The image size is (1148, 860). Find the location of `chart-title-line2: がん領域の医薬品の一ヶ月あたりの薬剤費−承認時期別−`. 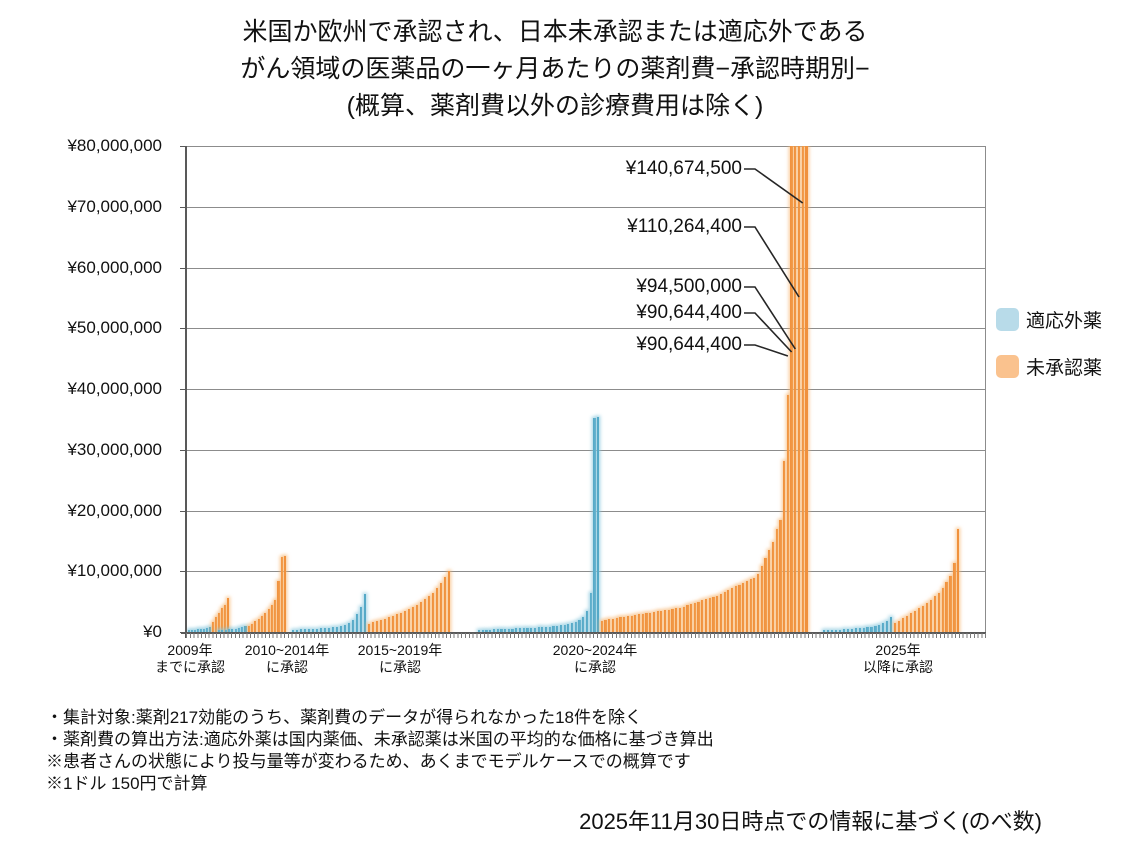

chart-title-line2: がん領域の医薬品の一ヶ月あたりの薬剤費−承認時期別− is located at coordinates (555, 69).